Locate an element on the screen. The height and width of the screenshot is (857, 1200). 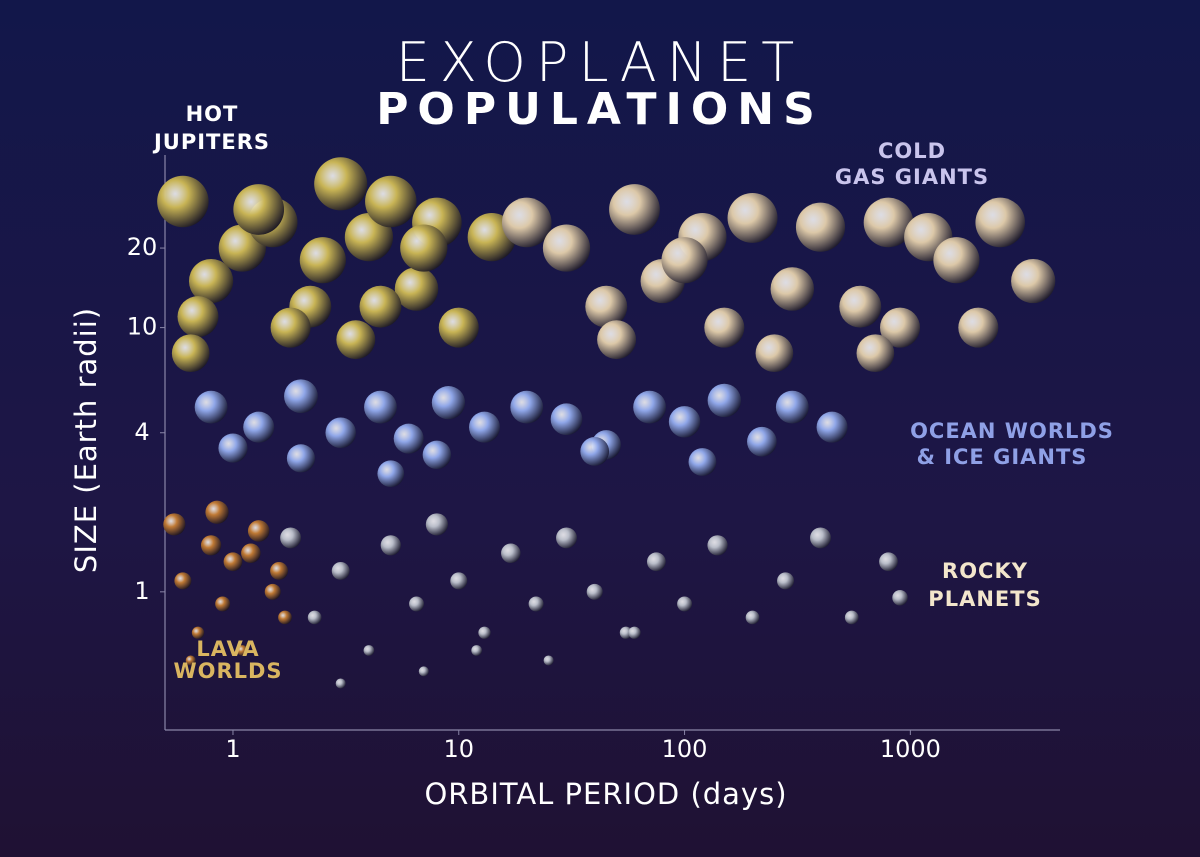
y-axis-title: SIZE (Earth radii) is located at coordinates (86, 440).